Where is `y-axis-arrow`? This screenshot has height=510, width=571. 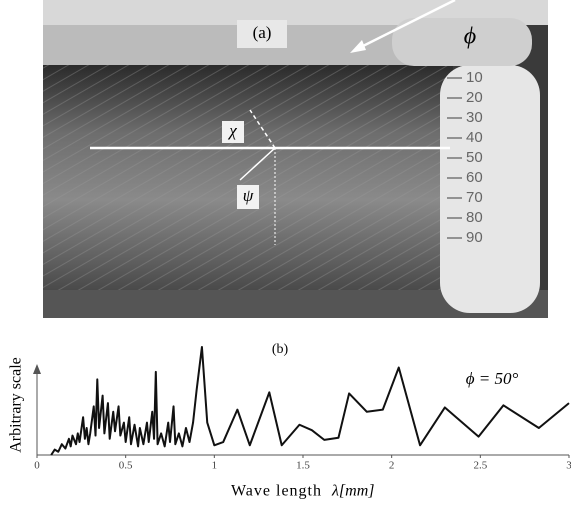 y-axis-arrow is located at coordinates (37, 369).